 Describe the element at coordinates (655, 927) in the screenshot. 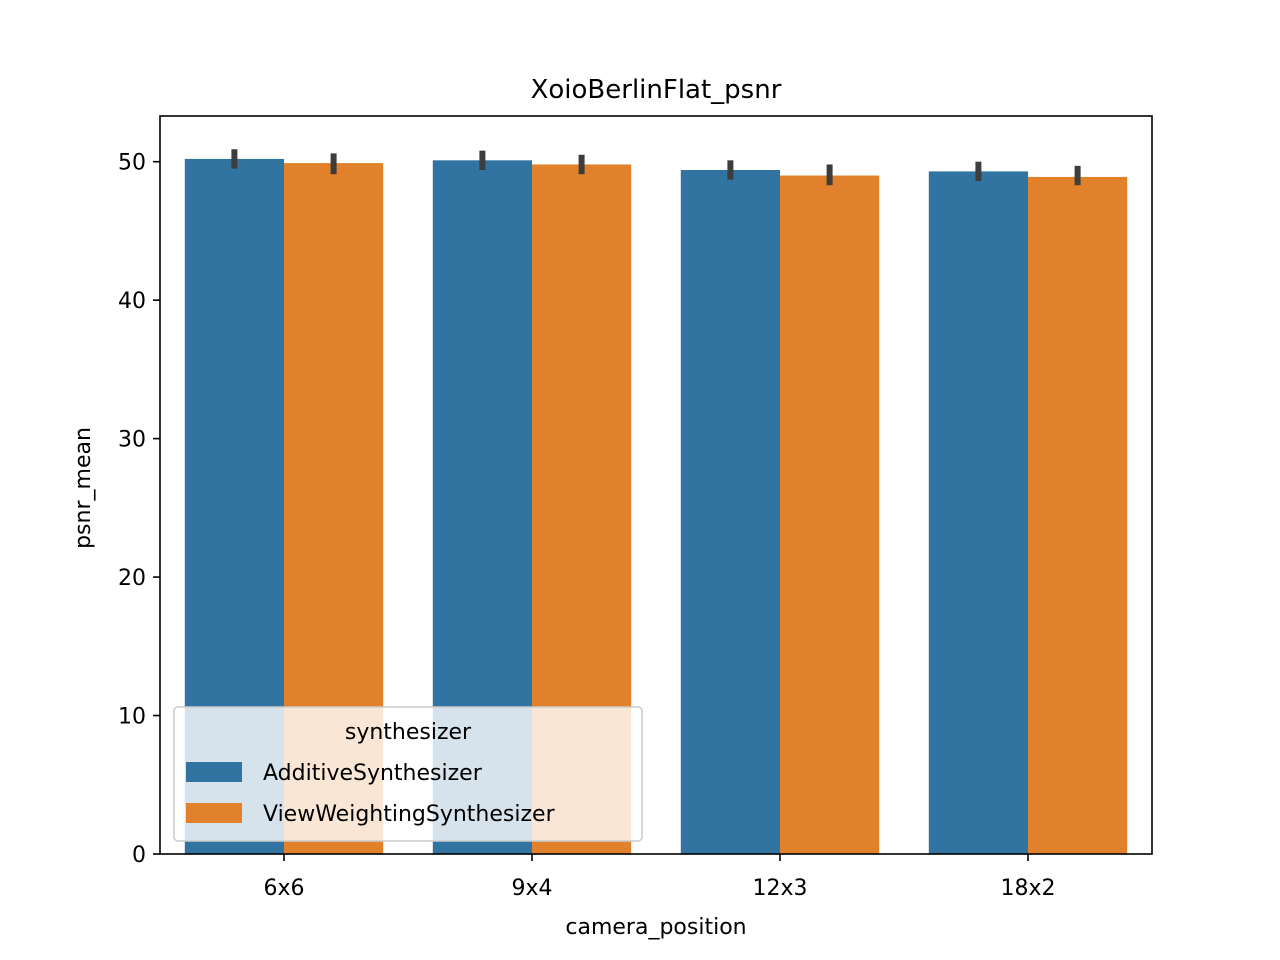

I see `x-axis-label: camera_position` at that location.